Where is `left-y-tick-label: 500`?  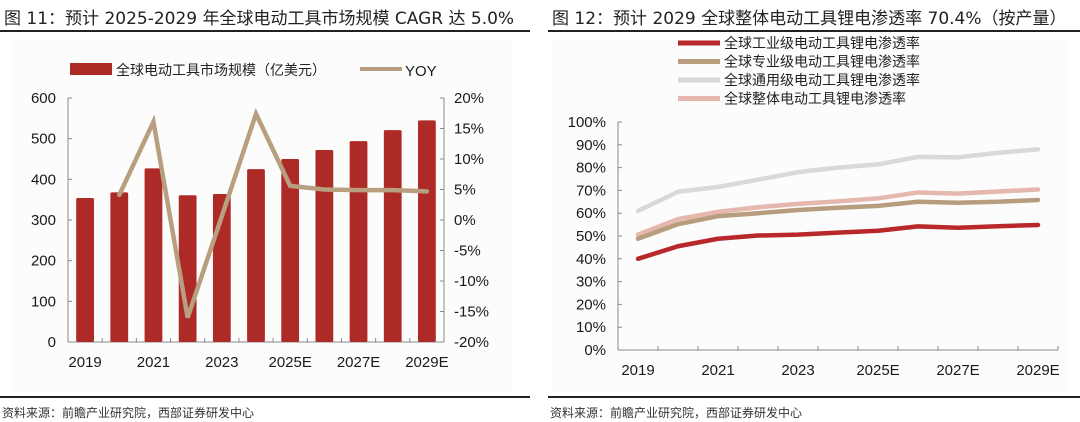 left-y-tick-label: 500 is located at coordinates (43, 139).